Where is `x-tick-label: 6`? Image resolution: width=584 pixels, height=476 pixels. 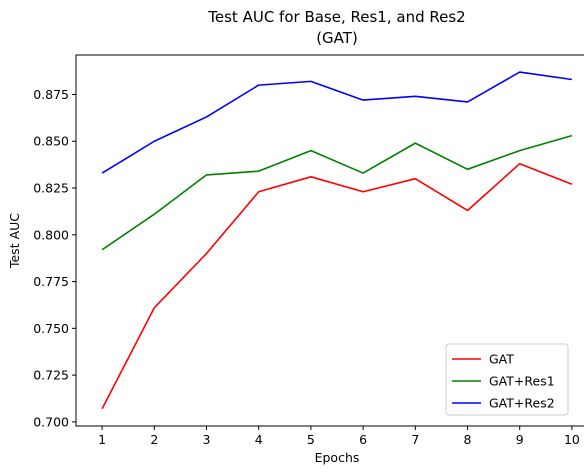 x-tick-label: 6 is located at coordinates (363, 439).